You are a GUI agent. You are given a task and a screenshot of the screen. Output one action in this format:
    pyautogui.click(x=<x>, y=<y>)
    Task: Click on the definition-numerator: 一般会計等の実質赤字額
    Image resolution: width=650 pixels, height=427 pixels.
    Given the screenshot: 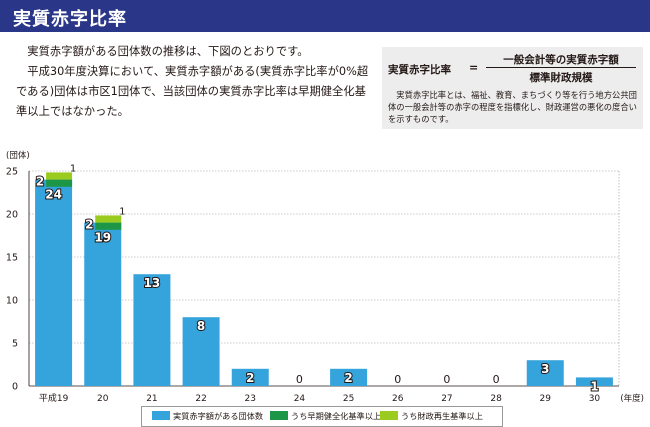 What is the action you would take?
    pyautogui.click(x=561, y=60)
    